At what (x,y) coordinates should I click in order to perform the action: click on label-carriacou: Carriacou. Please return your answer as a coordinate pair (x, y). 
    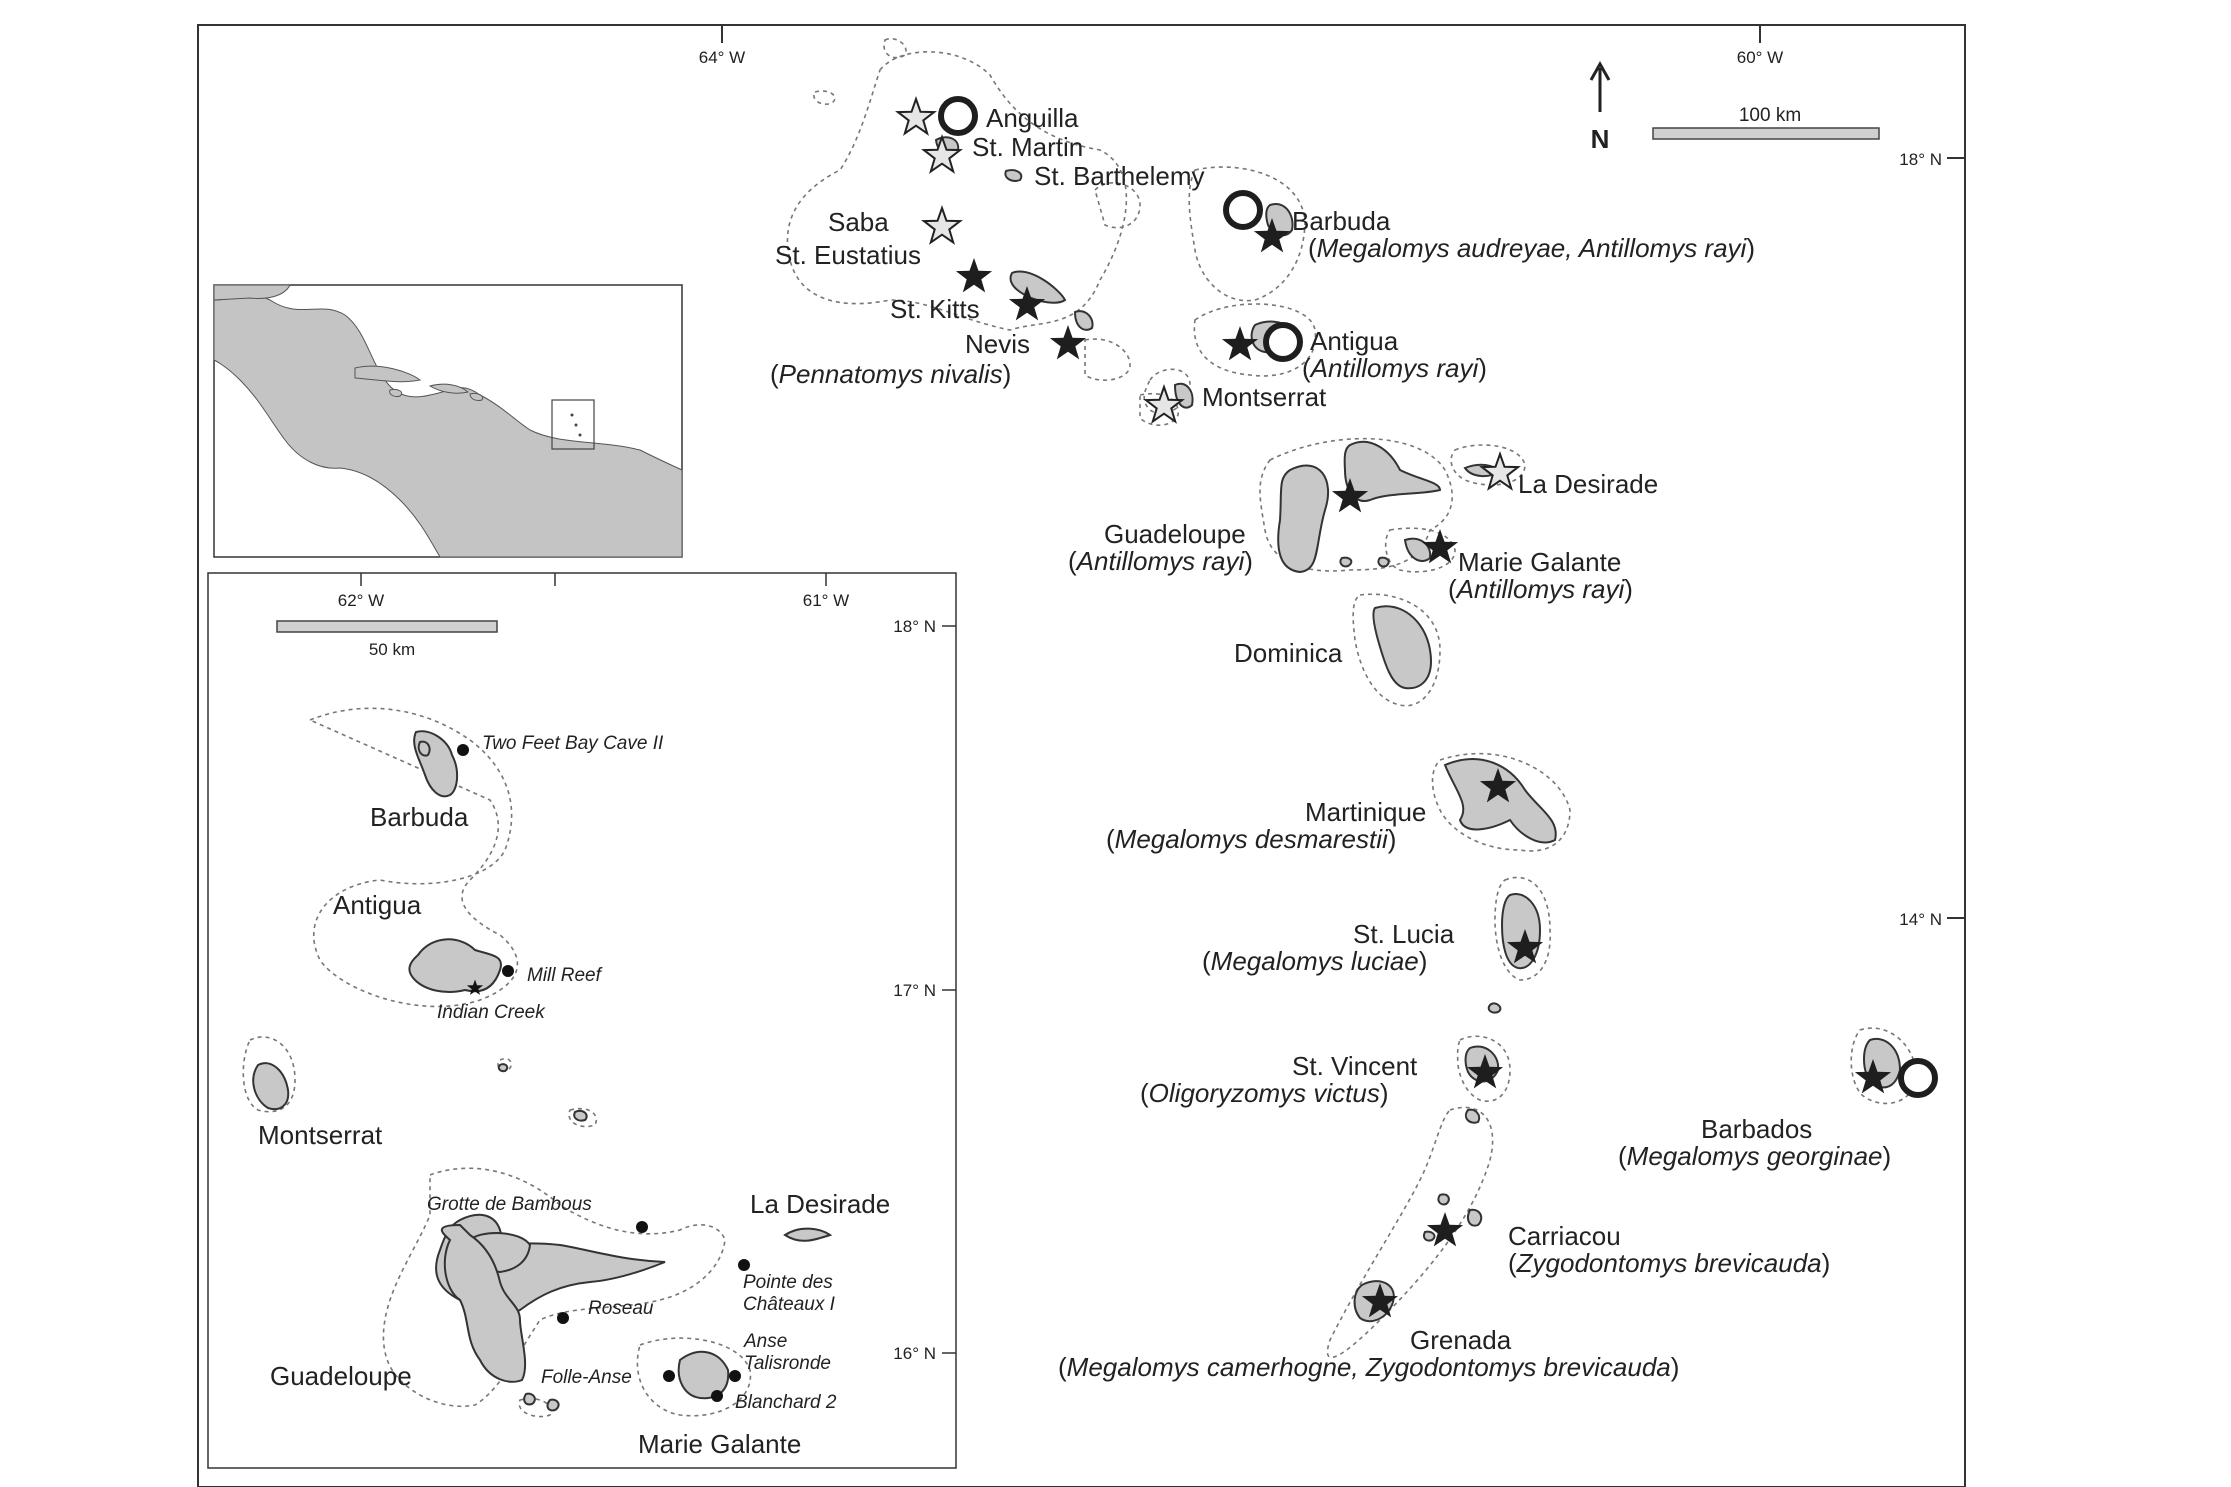
    Looking at the image, I should click on (1564, 1236).